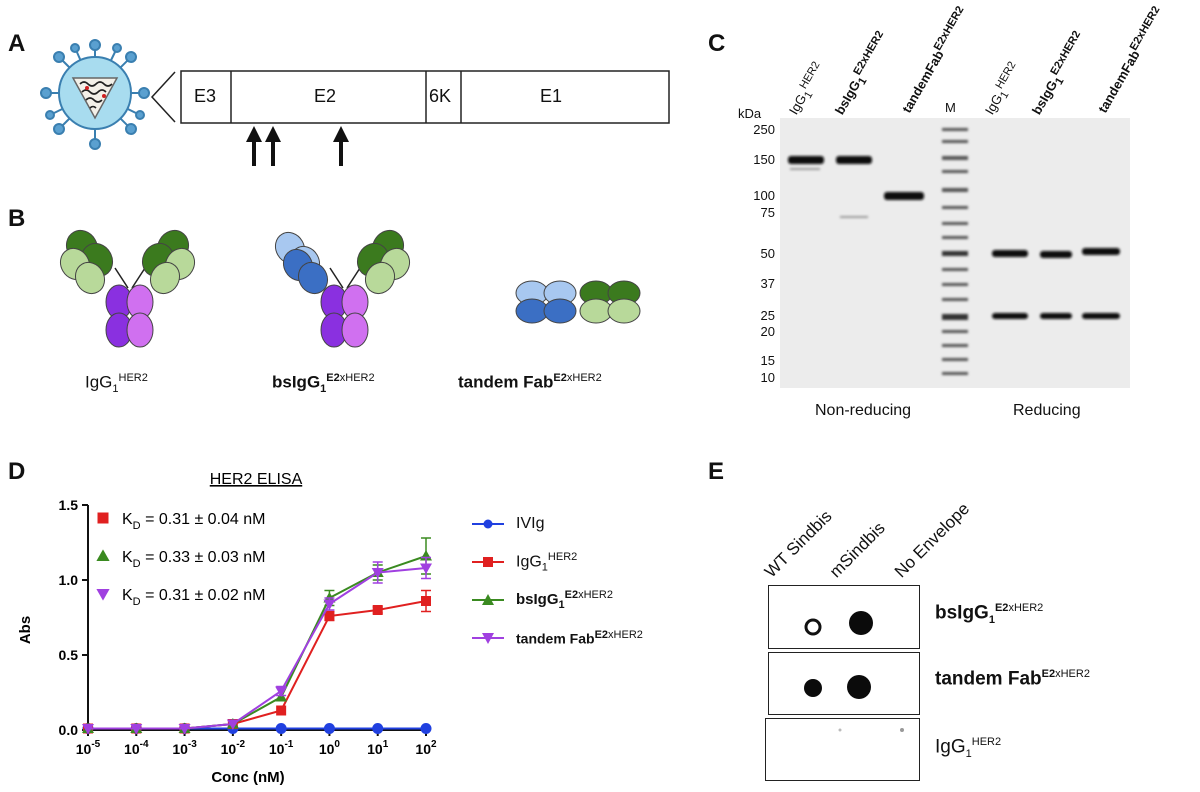 The height and width of the screenshot is (792, 1200). What do you see at coordinates (116, 384) in the screenshot?
I see `caption-igg: IgG1HER2` at bounding box center [116, 384].